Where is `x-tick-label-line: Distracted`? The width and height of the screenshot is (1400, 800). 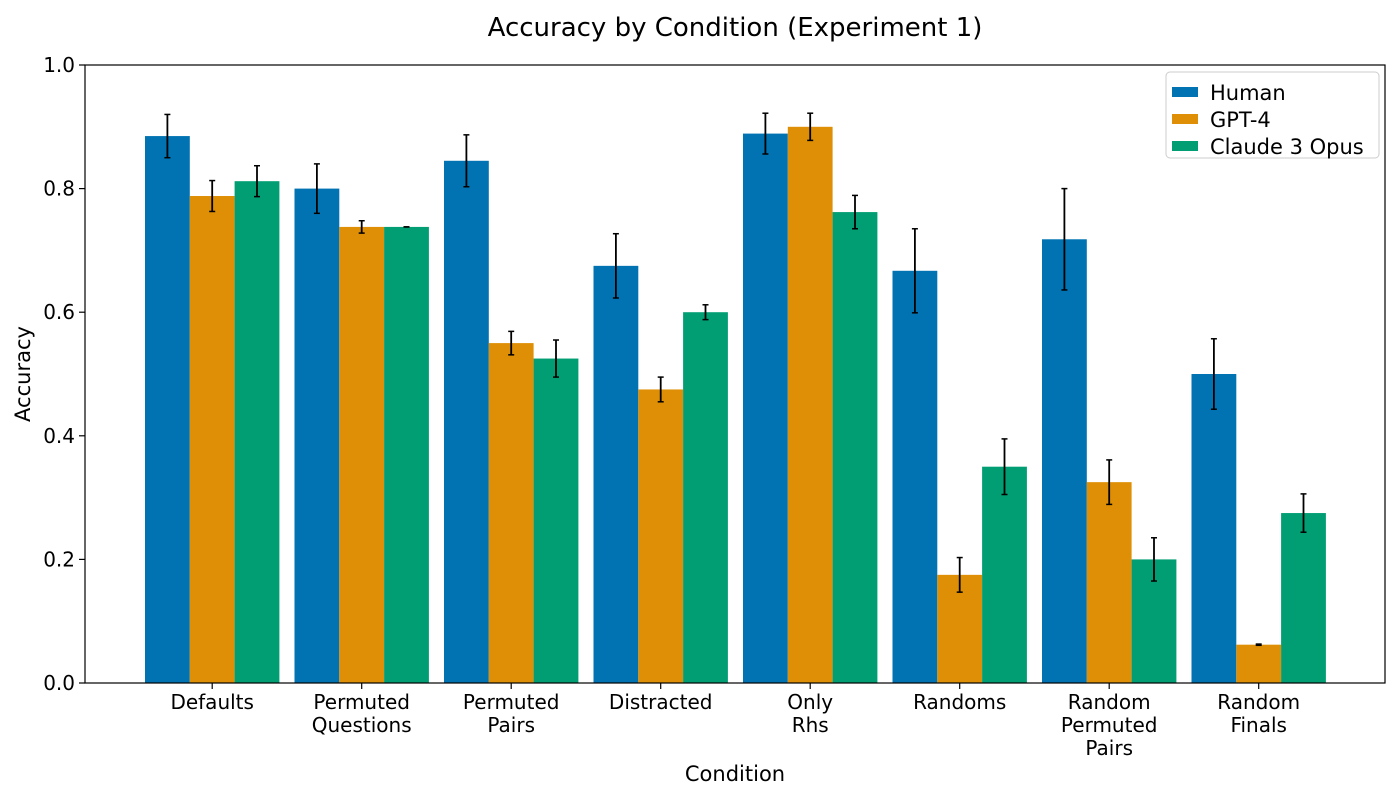
x-tick-label-line: Distracted is located at coordinates (661, 702).